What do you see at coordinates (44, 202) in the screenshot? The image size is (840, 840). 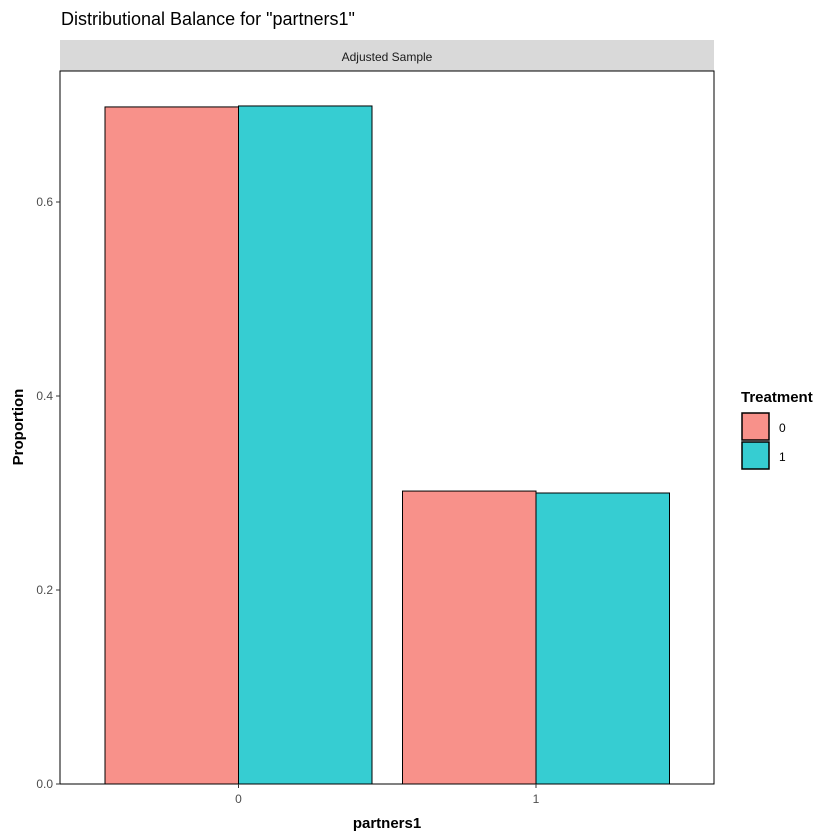 I see `y-tick-label: 0.6` at bounding box center [44, 202].